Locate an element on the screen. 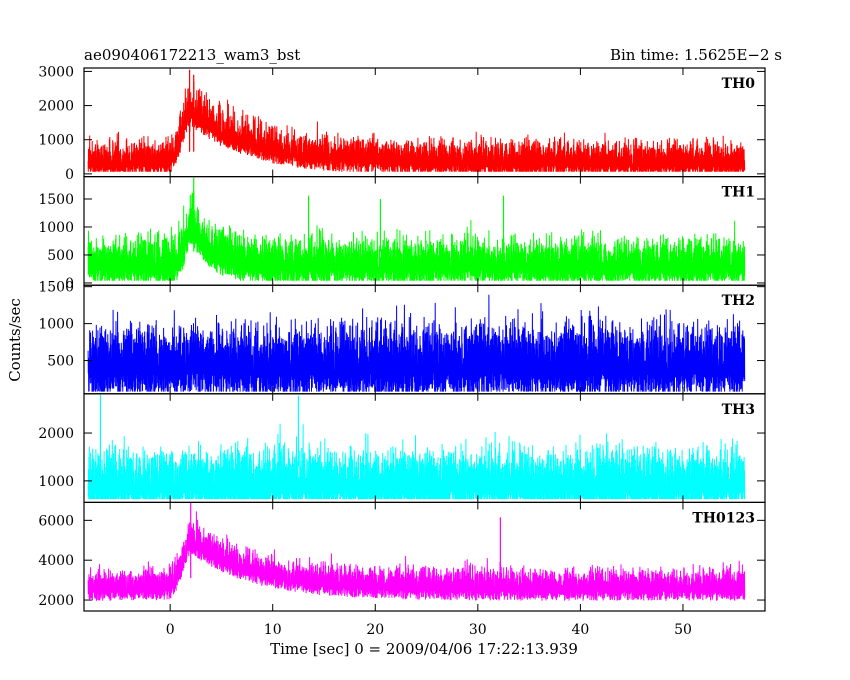 This screenshot has width=850, height=680. series-line-th0 is located at coordinates (416, 126).